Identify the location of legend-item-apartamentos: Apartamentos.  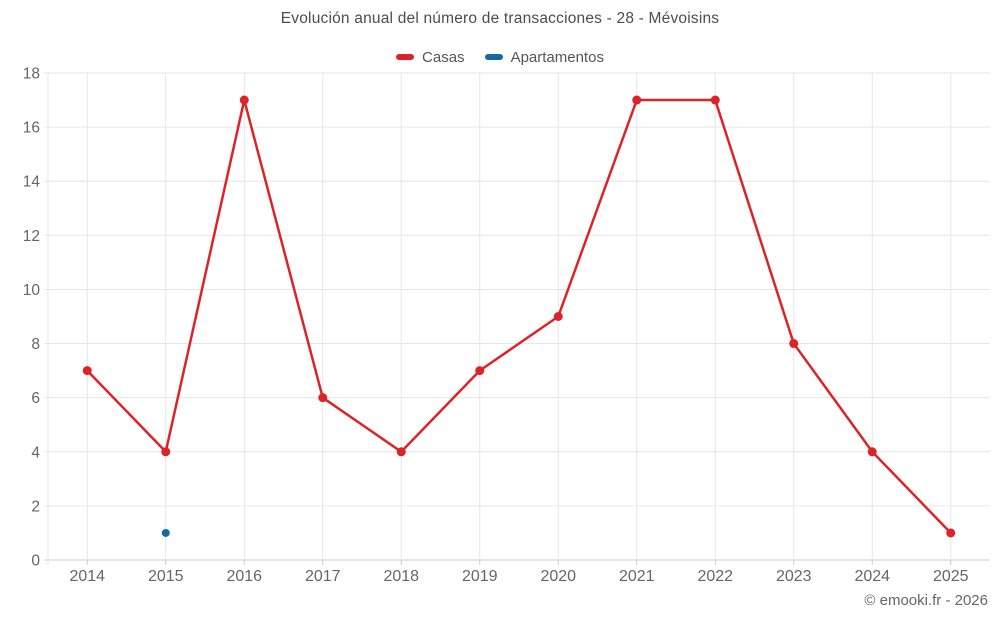
(544, 57).